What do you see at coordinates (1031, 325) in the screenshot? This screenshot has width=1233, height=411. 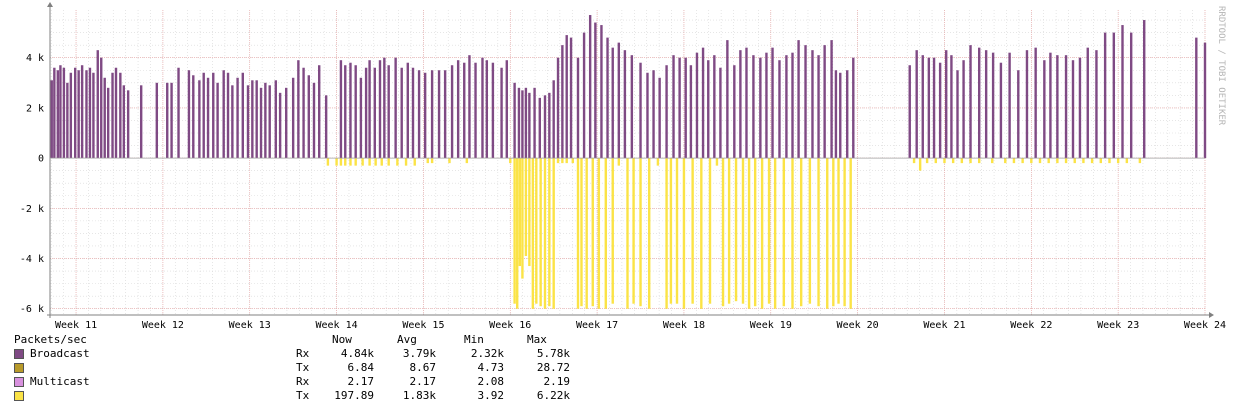 I see `x-tick-label: Week 22` at bounding box center [1031, 325].